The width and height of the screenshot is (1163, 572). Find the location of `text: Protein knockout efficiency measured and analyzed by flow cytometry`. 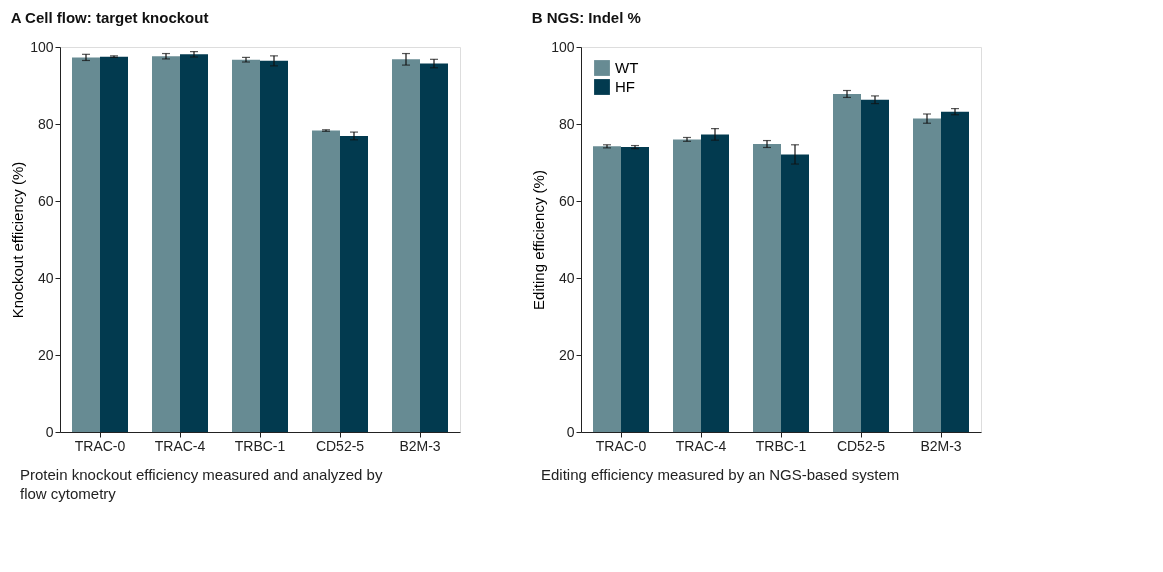

text: Protein knockout efficiency measured and analyzed by flow cytometry is located at coordinates (201, 484).